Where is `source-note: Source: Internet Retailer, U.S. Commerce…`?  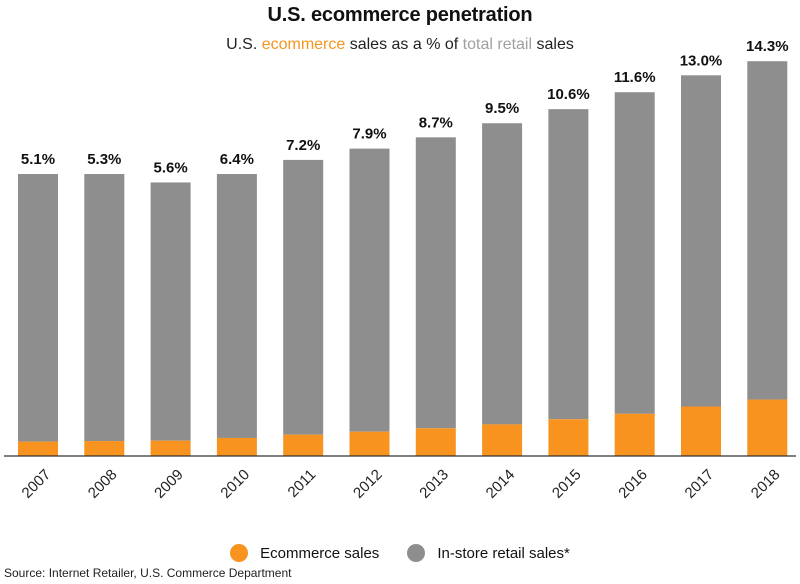
source-note: Source: Internet Retailer, U.S. Commerce… is located at coordinates (148, 573).